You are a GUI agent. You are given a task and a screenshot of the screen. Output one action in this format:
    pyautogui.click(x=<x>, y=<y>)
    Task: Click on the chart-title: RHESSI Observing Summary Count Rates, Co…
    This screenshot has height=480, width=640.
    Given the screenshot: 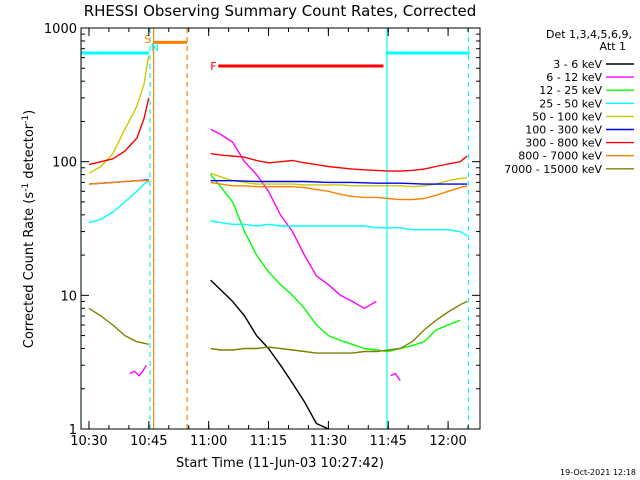 What is the action you would take?
    pyautogui.click(x=280, y=11)
    